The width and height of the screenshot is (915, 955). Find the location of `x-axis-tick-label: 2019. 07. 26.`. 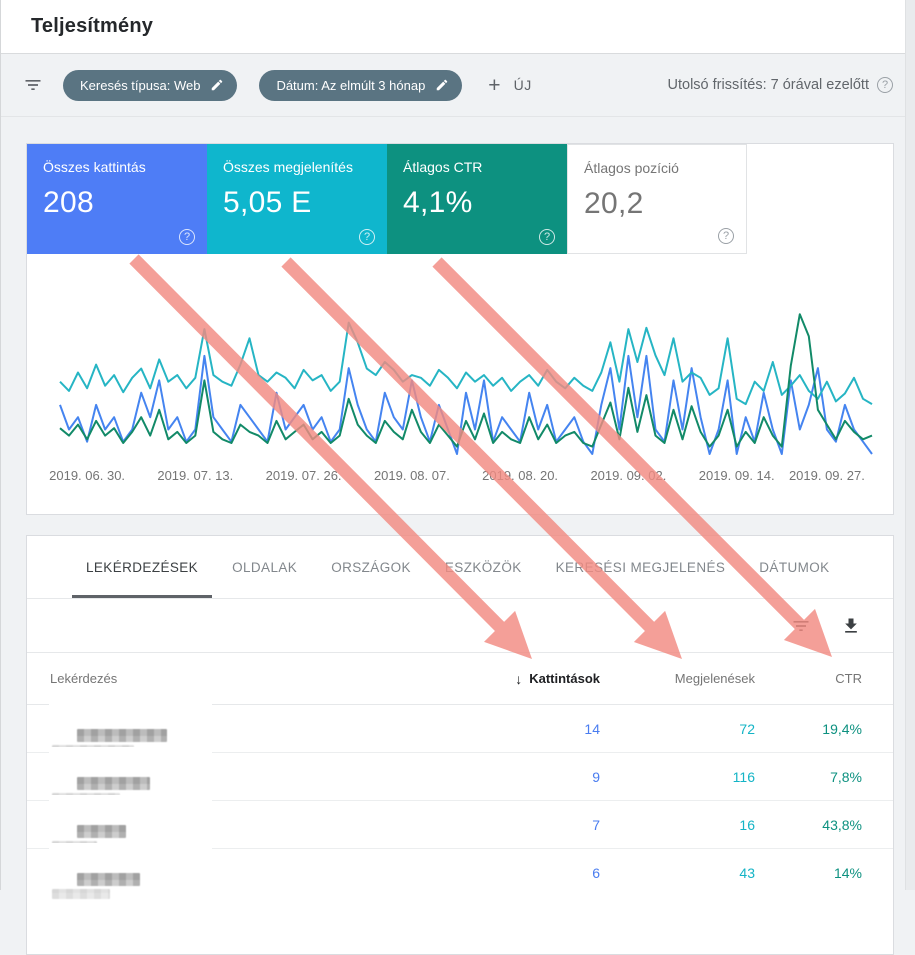

x-axis-tick-label: 2019. 07. 26. is located at coordinates (304, 475).